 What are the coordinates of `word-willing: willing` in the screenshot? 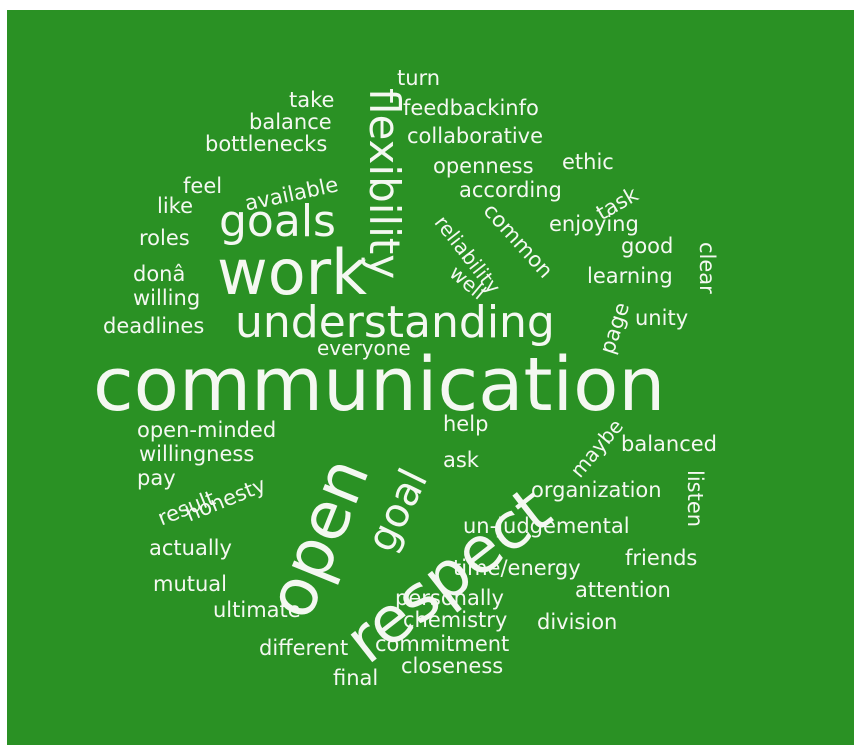 It's located at (167, 298).